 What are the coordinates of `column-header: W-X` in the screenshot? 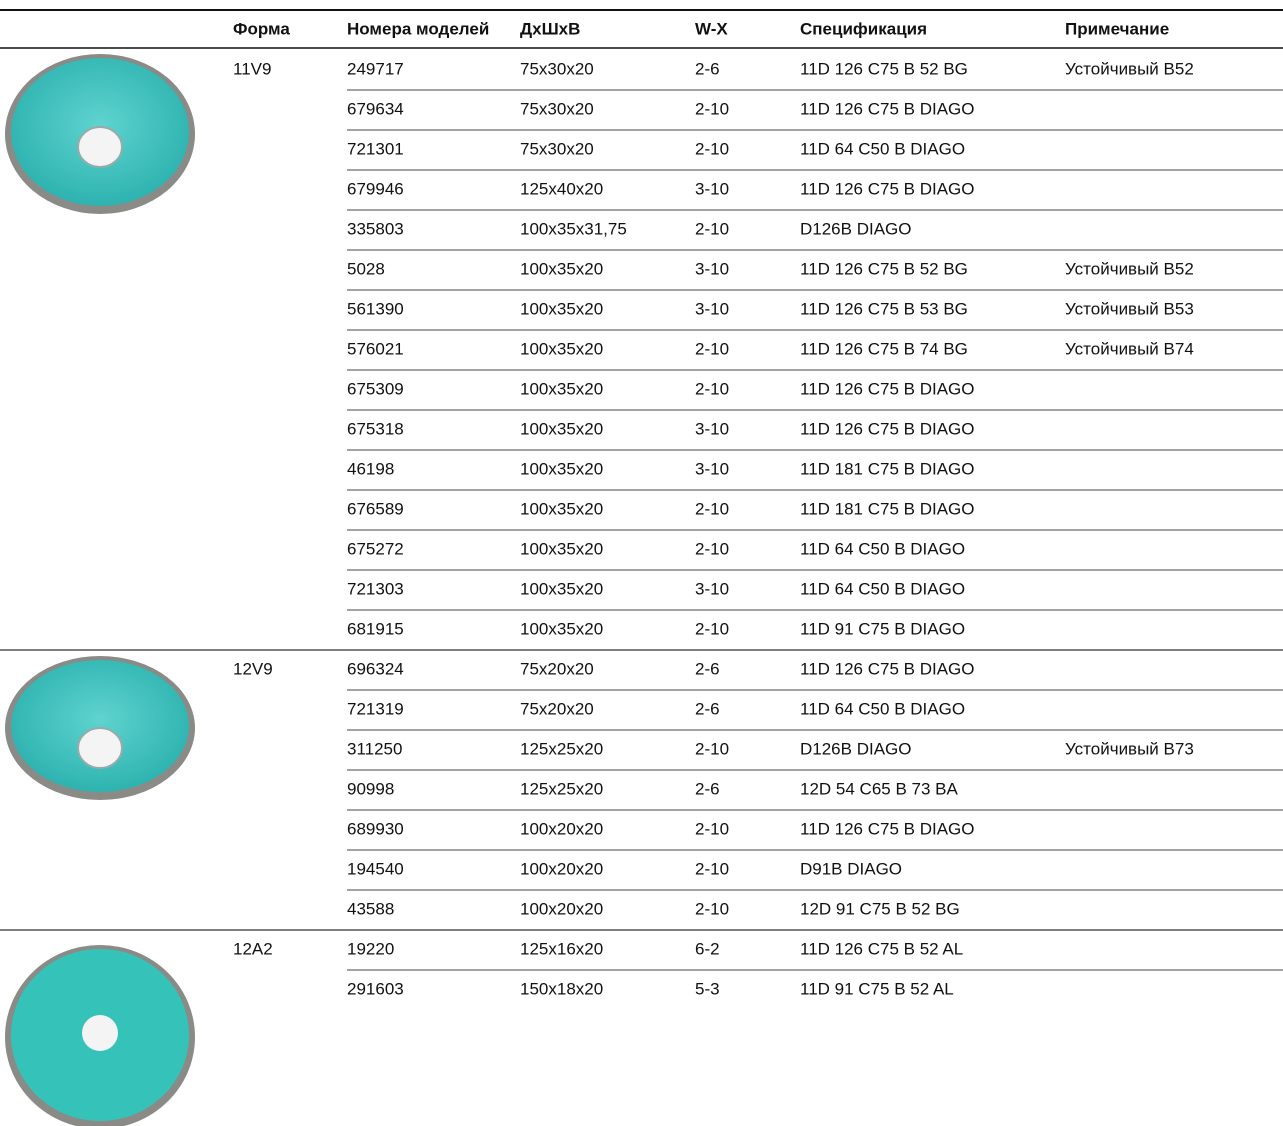 It's located at (711, 28).